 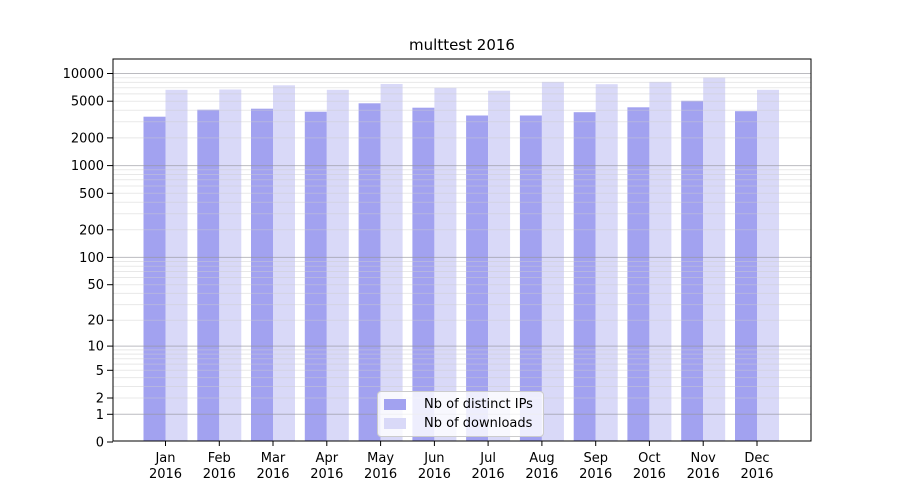 I want to click on bar-ips-jul, so click(x=477, y=278).